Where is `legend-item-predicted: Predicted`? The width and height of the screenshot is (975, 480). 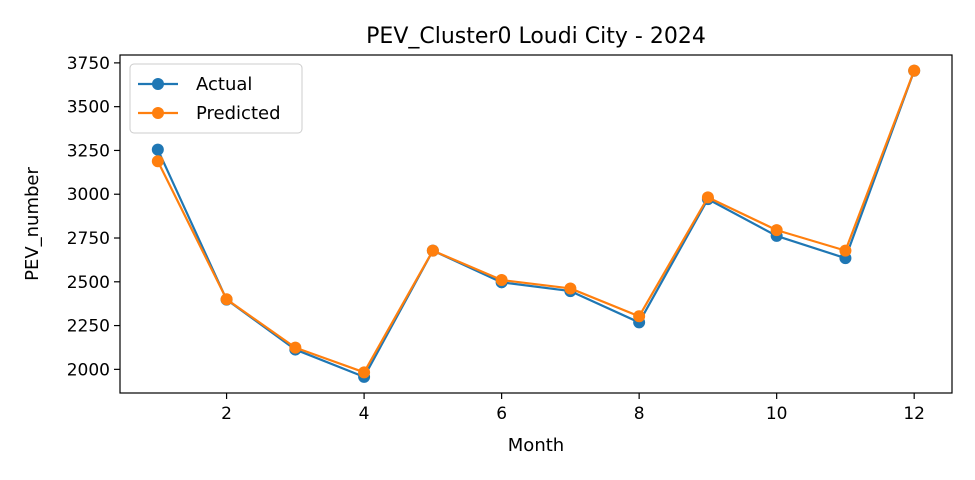
legend-item-predicted: Predicted is located at coordinates (209, 113).